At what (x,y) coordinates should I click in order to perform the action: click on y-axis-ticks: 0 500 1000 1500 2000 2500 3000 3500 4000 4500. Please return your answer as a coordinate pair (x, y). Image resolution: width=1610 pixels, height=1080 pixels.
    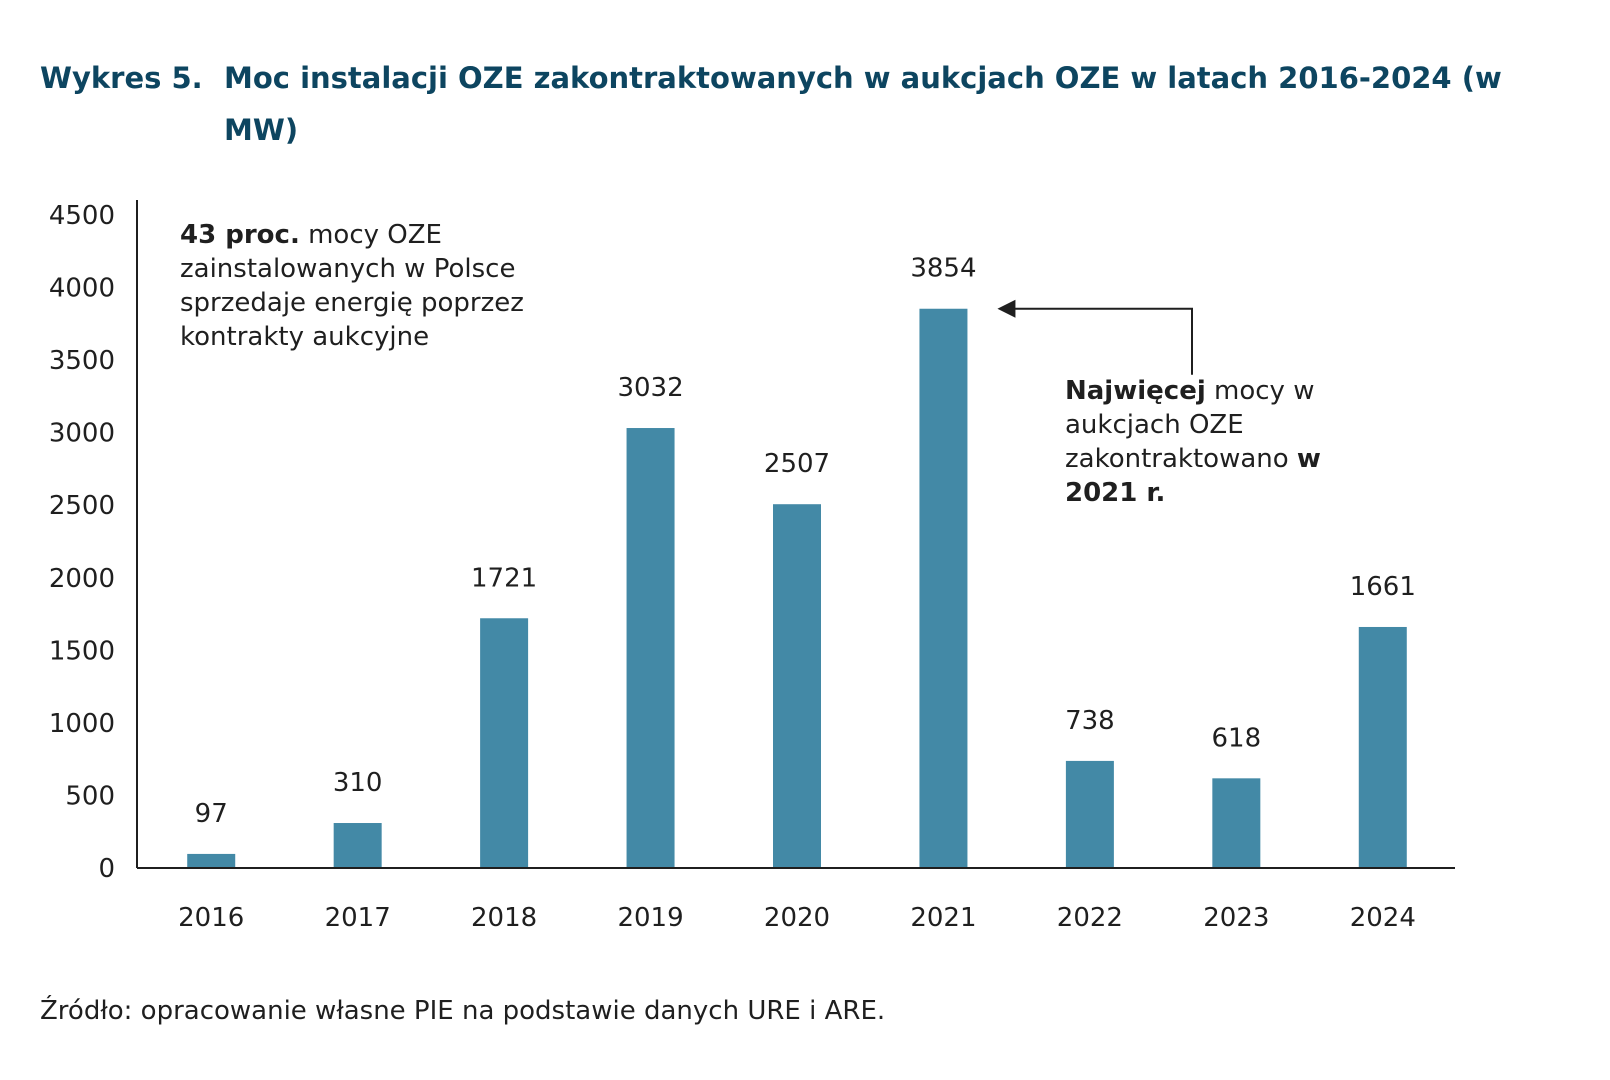
    Looking at the image, I should click on (82, 542).